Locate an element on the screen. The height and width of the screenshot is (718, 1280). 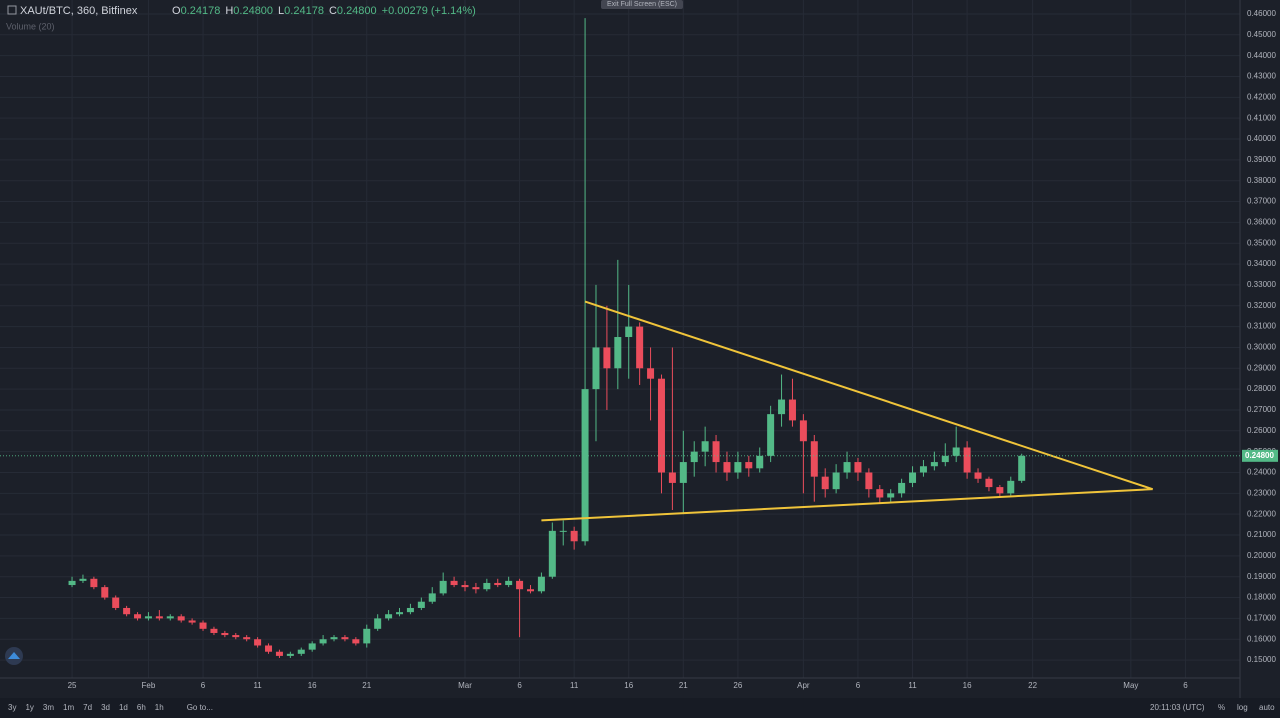
y-tick-label: 0.33000 is located at coordinates (1261, 284).